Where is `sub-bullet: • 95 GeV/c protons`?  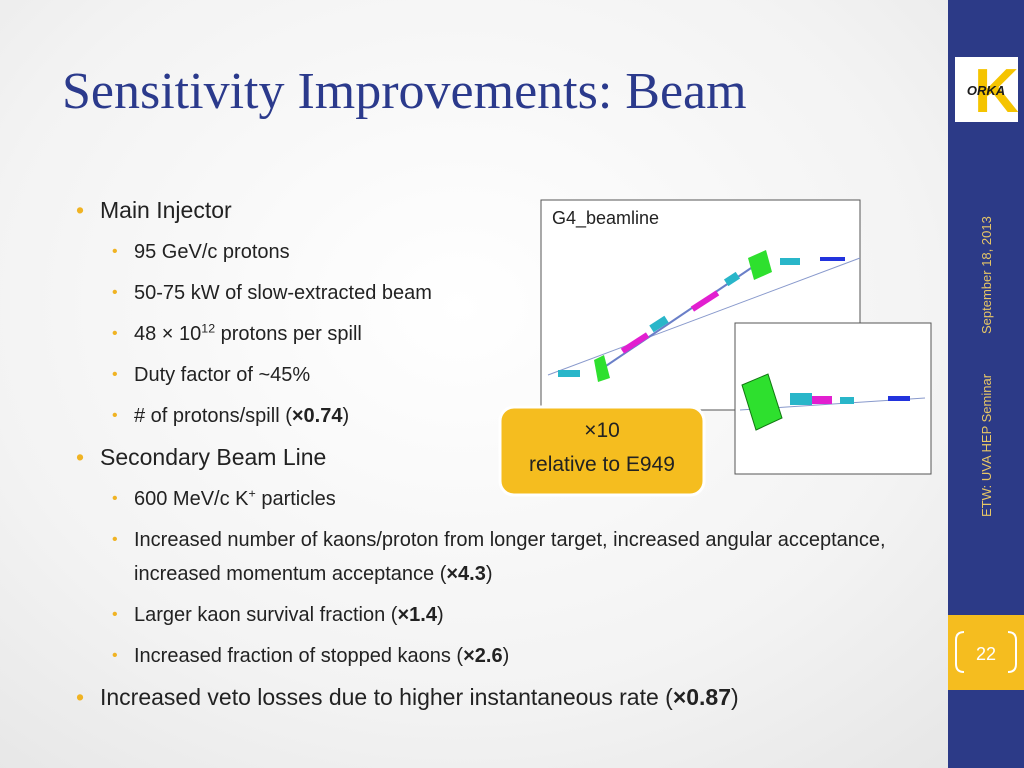 sub-bullet: • 95 GeV/c protons is located at coordinates (480, 252).